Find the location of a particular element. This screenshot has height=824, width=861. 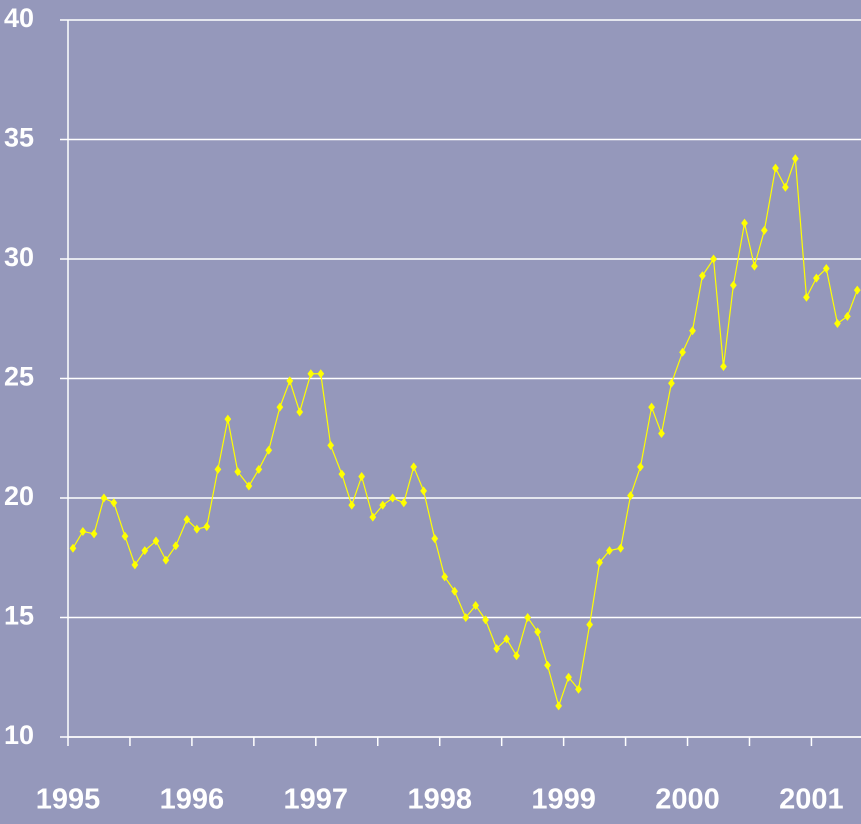

x-tick-label: 1998 is located at coordinates (439, 800).